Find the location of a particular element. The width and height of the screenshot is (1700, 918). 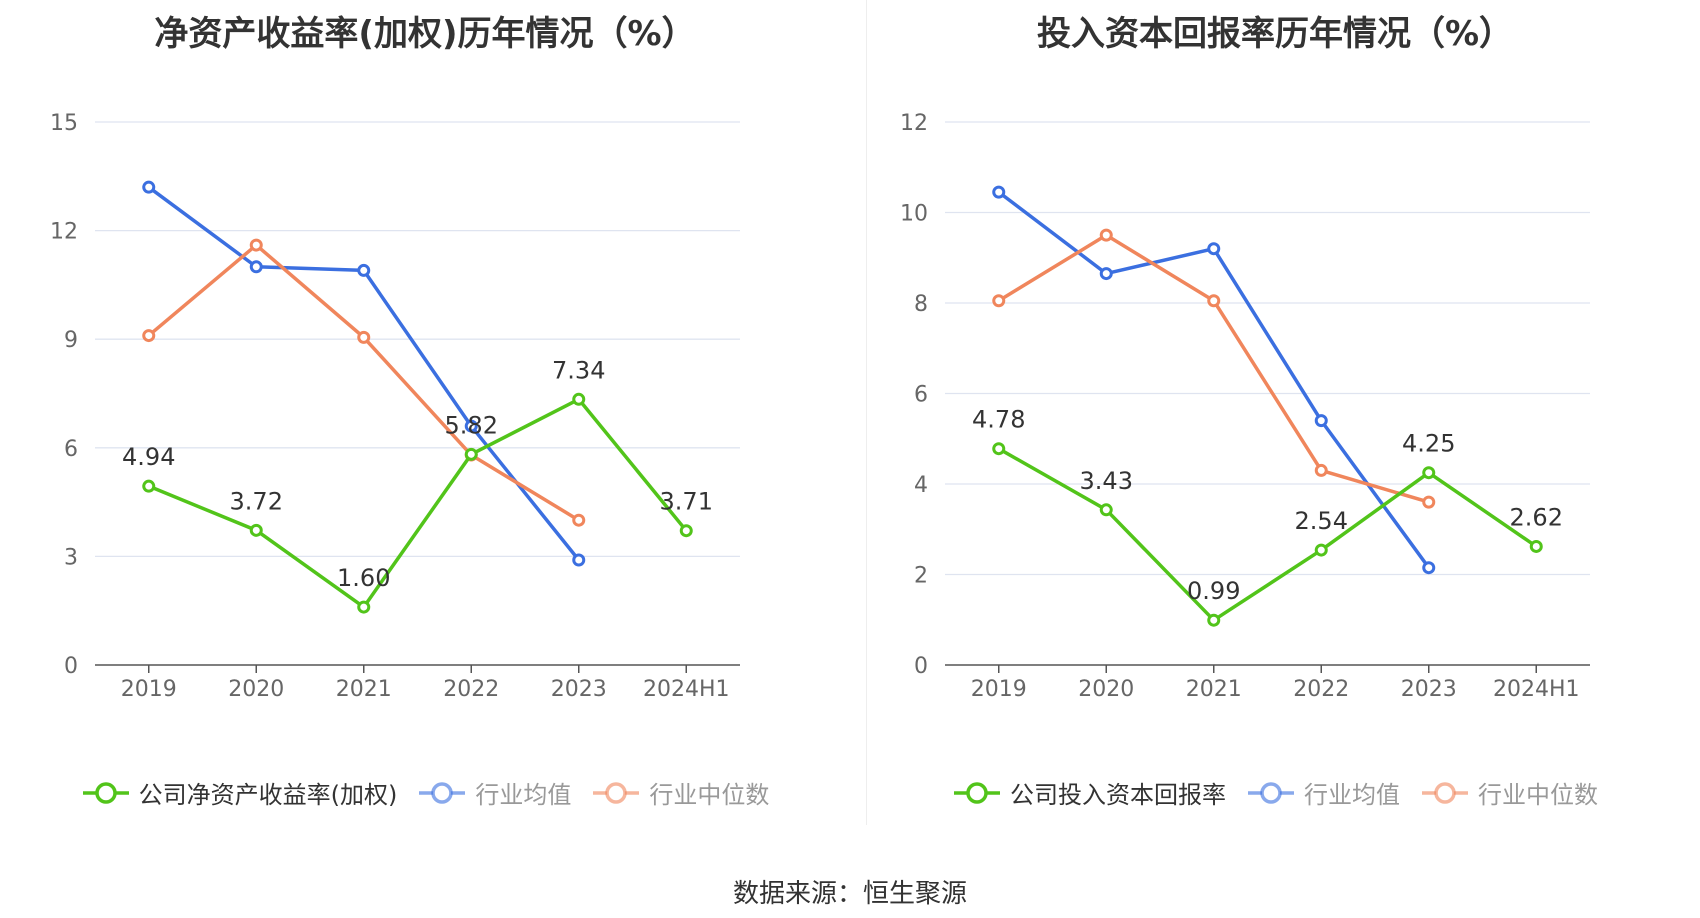

legend-item: 公司投入资本回报率 is located at coordinates (1089, 792).